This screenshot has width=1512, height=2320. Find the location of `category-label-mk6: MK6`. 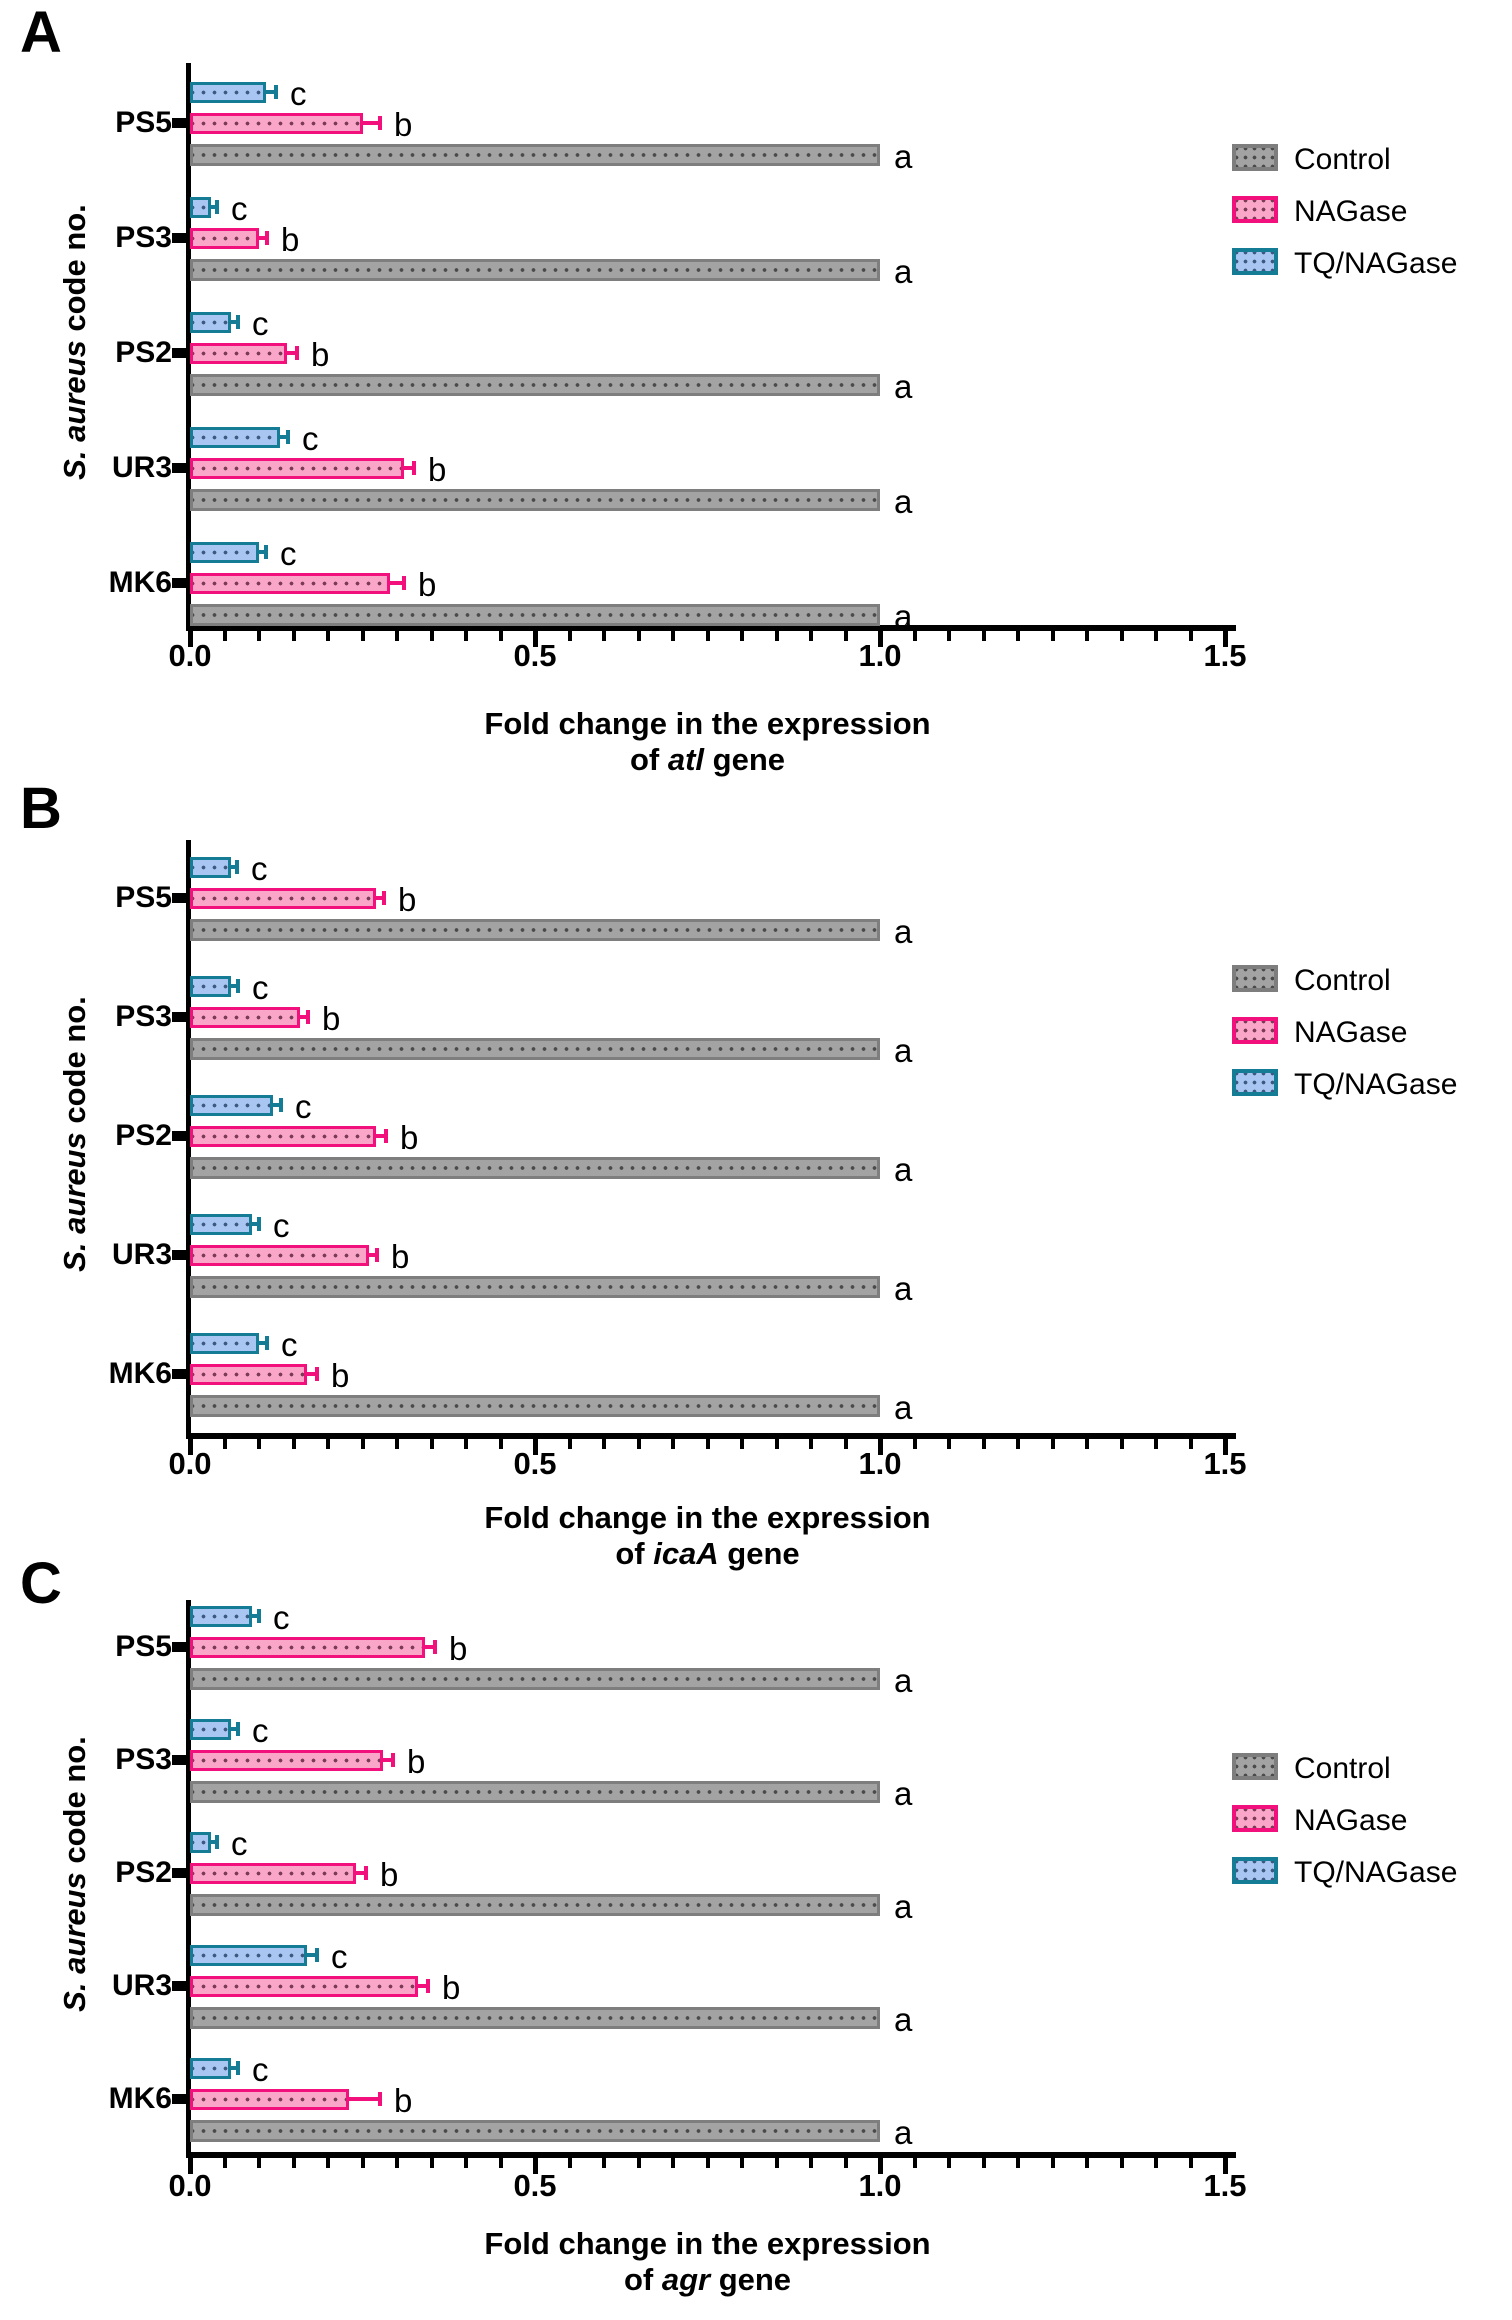

category-label-mk6: MK6 is located at coordinates (140, 582).